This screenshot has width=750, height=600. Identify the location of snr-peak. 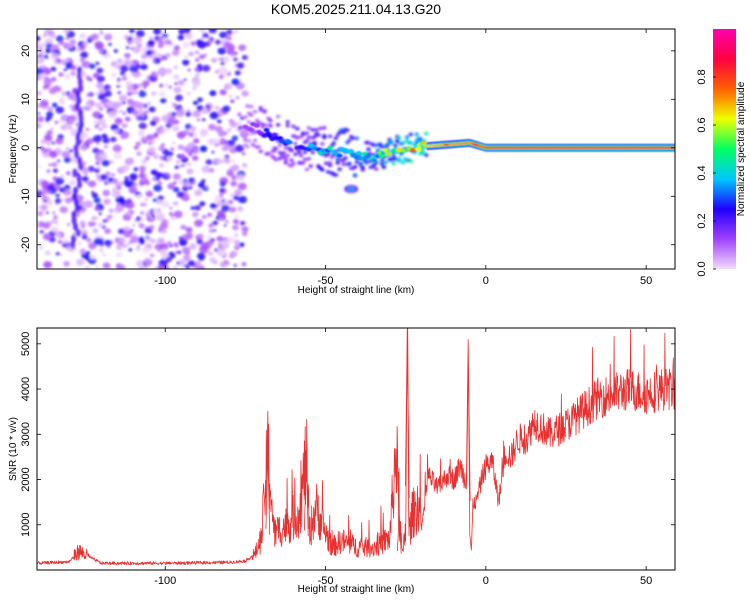
(399, 534).